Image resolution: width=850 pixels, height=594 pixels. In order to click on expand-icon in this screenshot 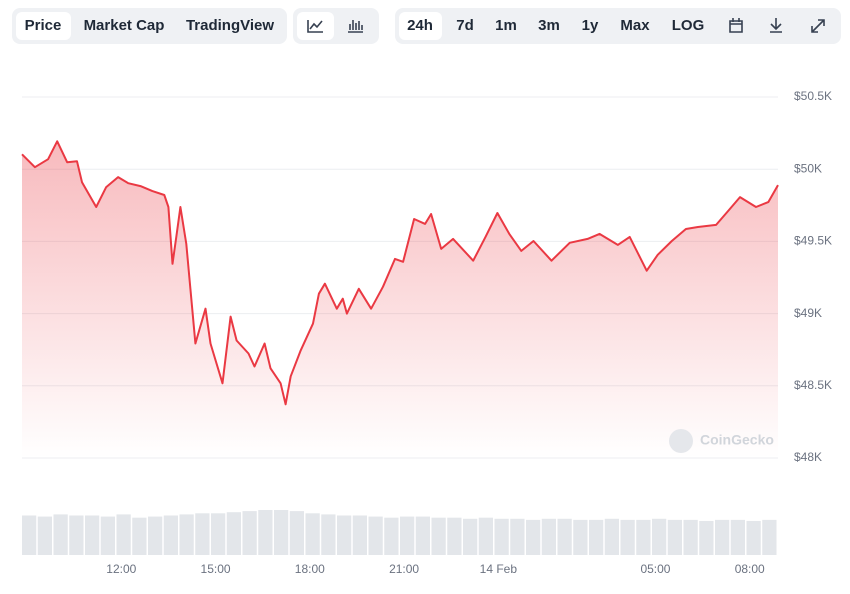, I will do `click(818, 26)`.